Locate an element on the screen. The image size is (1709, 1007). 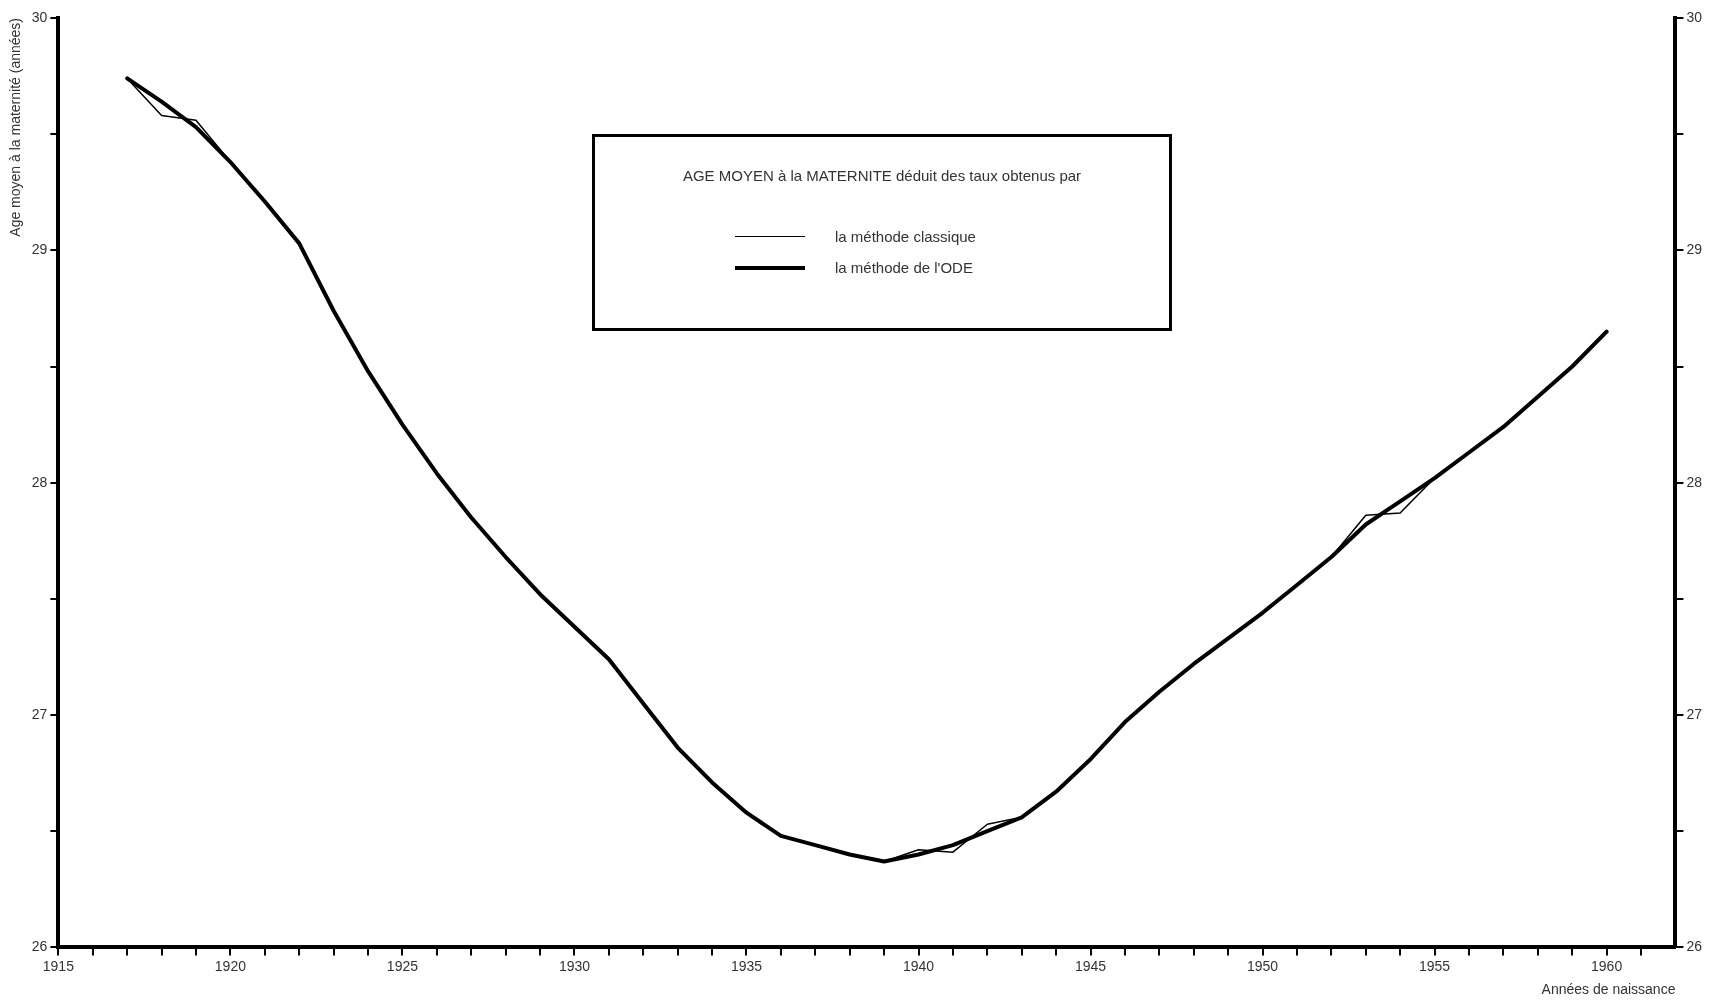
y-tick-label: 26 is located at coordinates (39, 946).